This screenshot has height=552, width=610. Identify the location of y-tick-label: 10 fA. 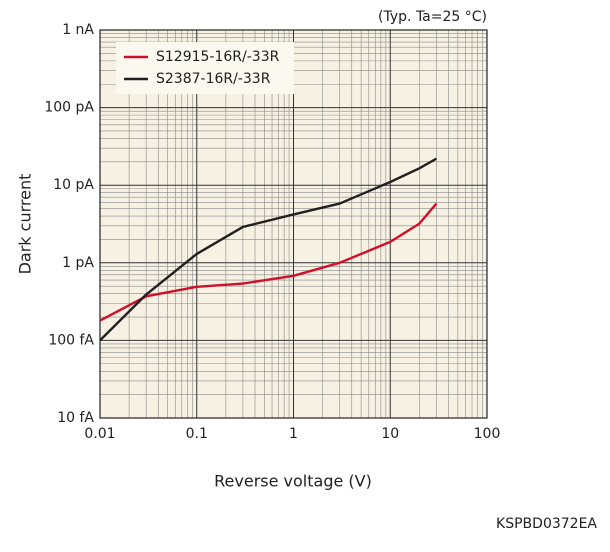
(75, 418).